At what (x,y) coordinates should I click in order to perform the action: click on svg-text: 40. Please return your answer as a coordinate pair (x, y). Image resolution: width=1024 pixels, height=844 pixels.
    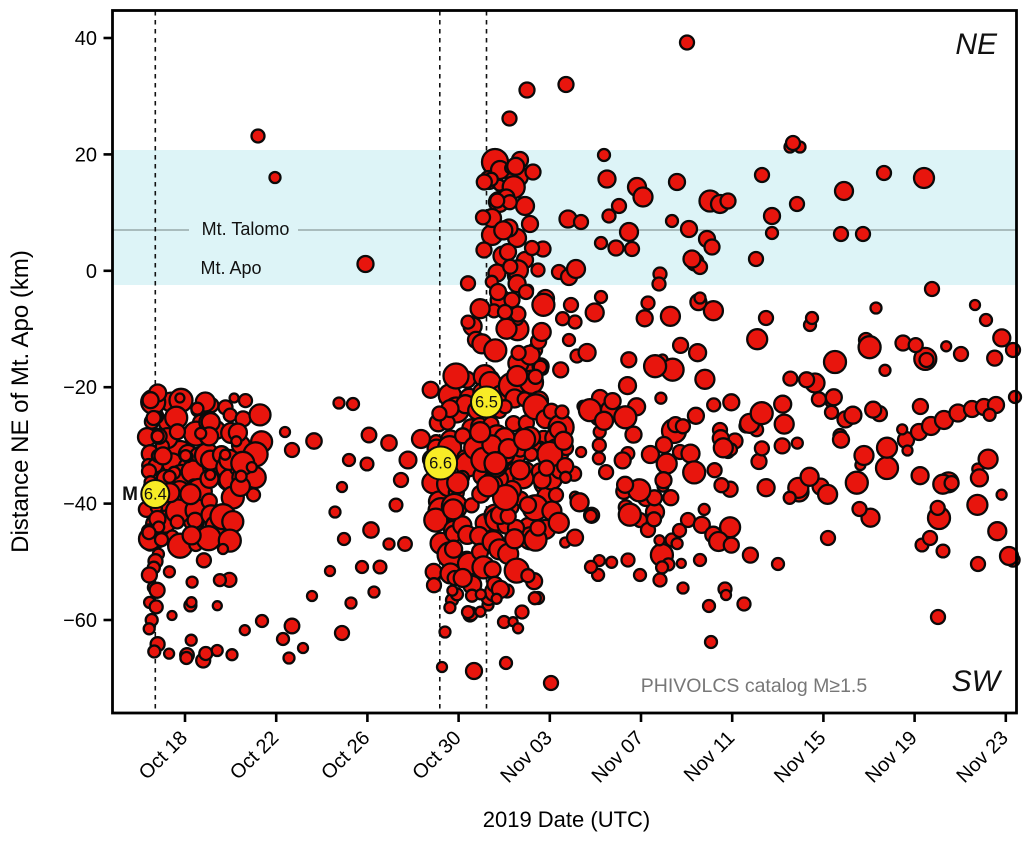
    Looking at the image, I should click on (86, 39).